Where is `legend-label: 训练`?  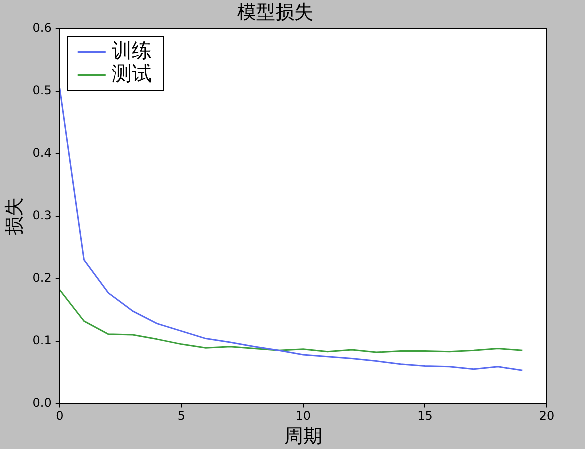 legend-label: 训练 is located at coordinates (132, 50).